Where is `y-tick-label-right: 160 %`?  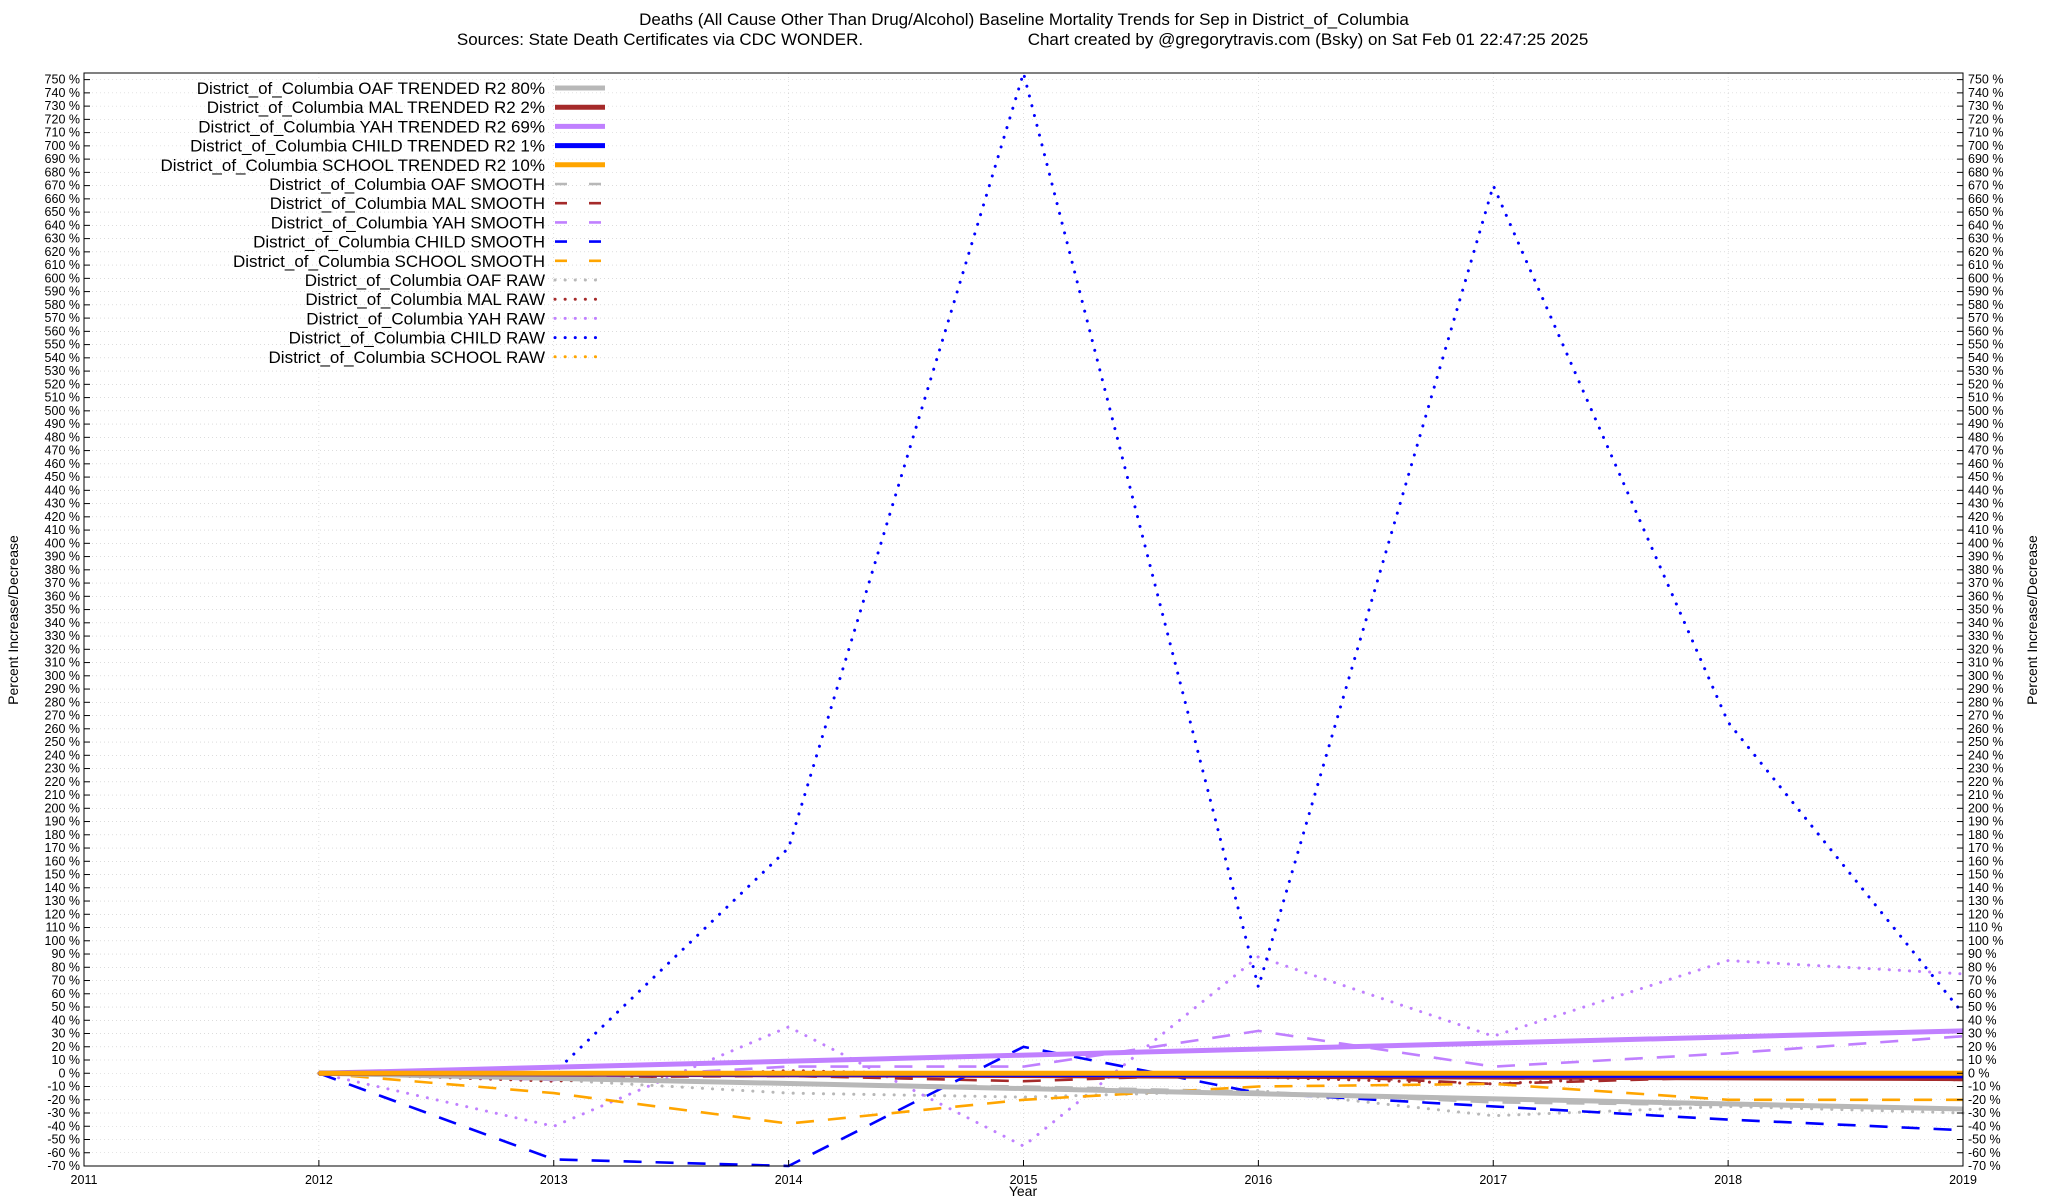
y-tick-label-right: 160 % is located at coordinates (1985, 861).